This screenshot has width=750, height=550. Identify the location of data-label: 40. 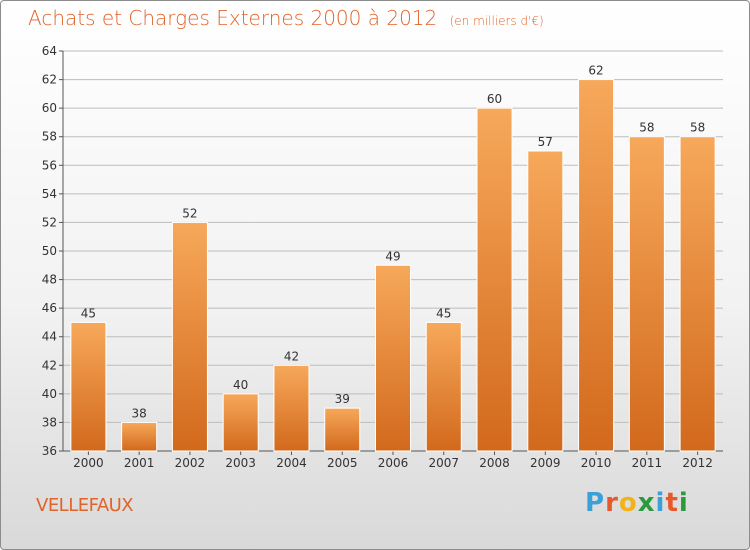
(240, 385).